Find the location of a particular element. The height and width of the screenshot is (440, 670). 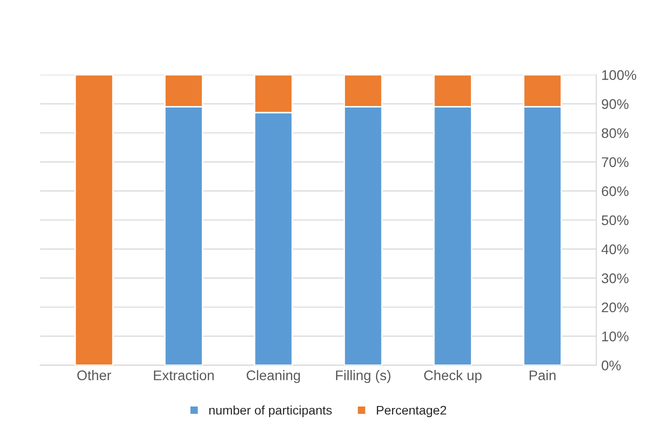

y-tick-label: 10% is located at coordinates (615, 336).